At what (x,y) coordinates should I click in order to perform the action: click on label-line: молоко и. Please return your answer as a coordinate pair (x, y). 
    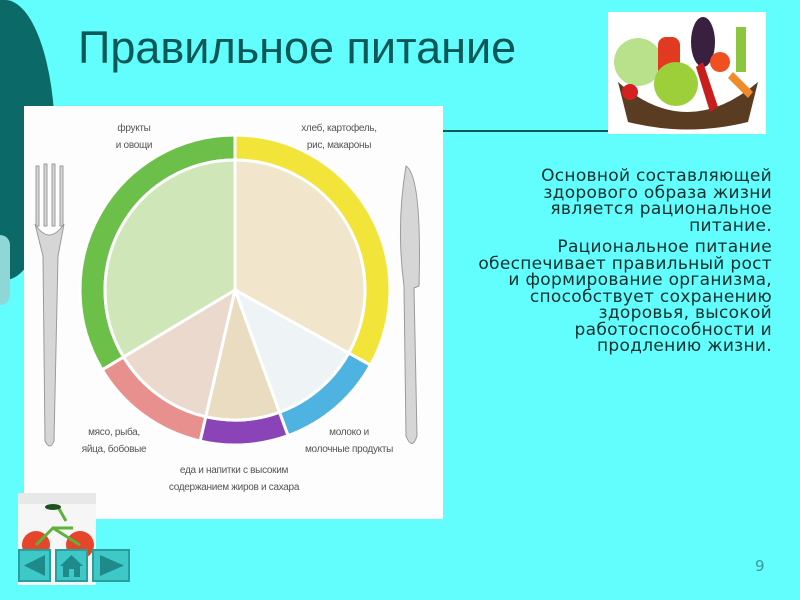
    Looking at the image, I should click on (349, 432).